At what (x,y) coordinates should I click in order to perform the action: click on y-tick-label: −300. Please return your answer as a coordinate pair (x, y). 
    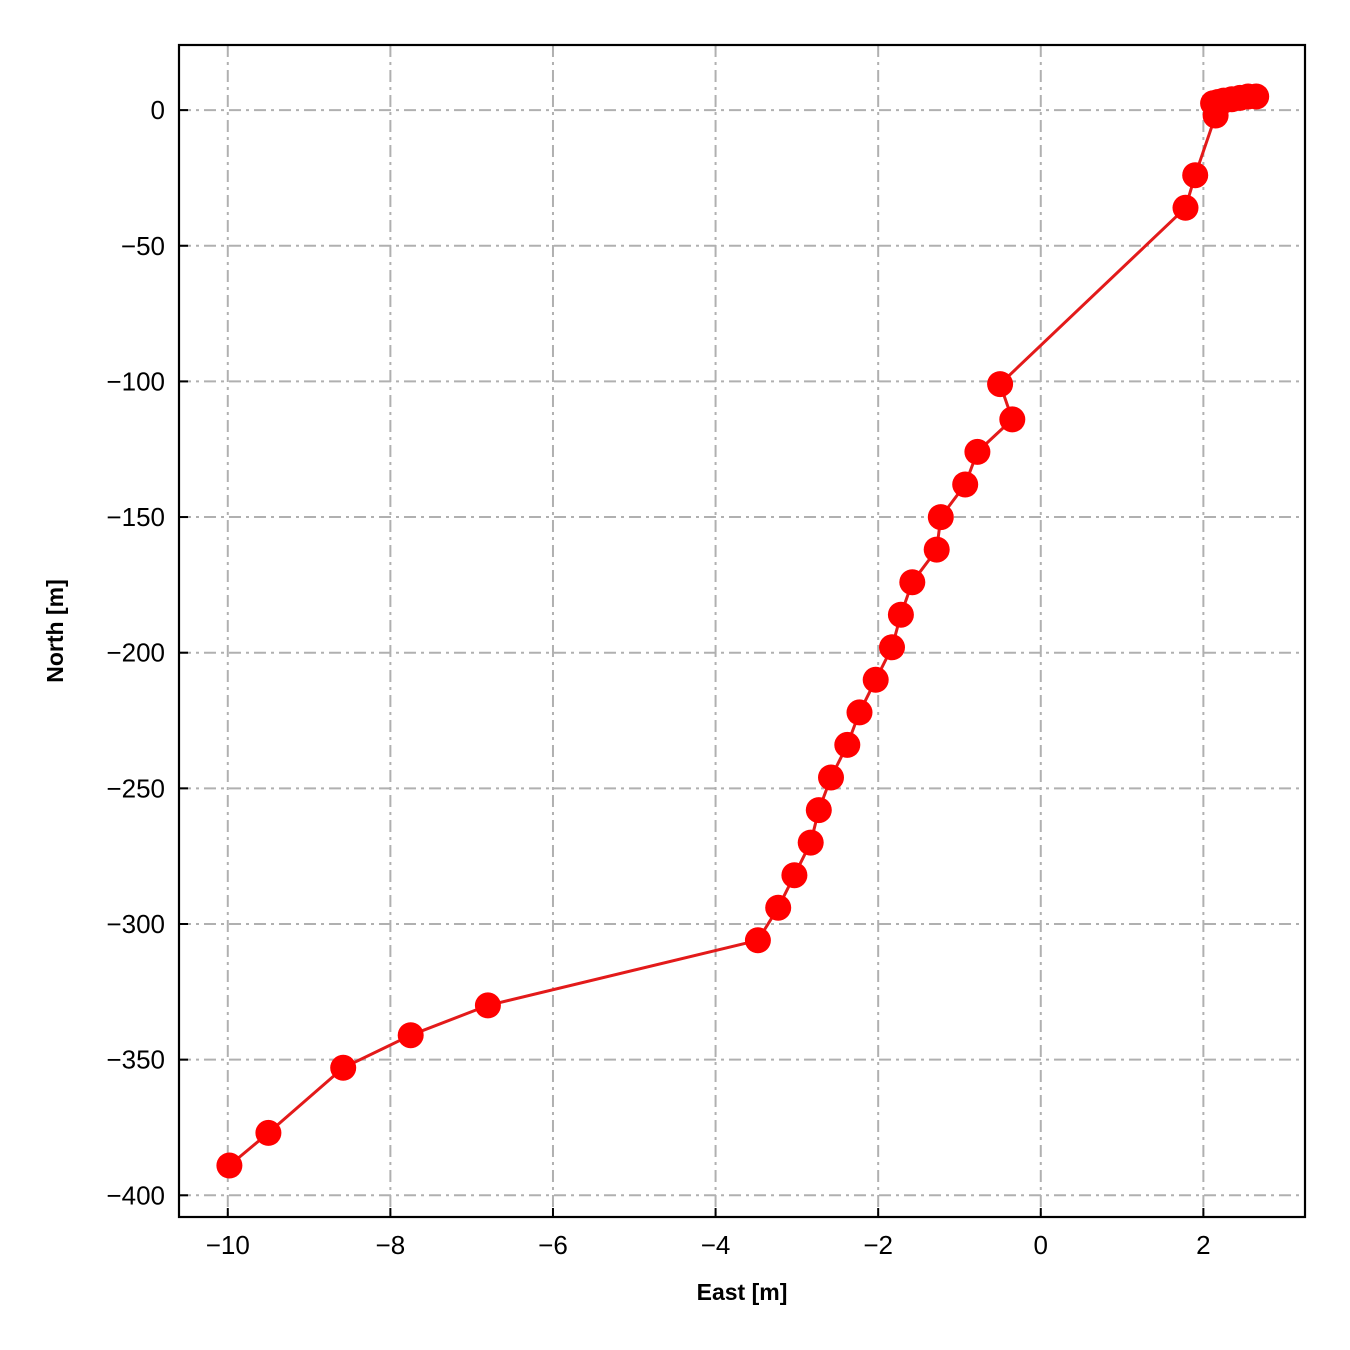
    Looking at the image, I should click on (135, 924).